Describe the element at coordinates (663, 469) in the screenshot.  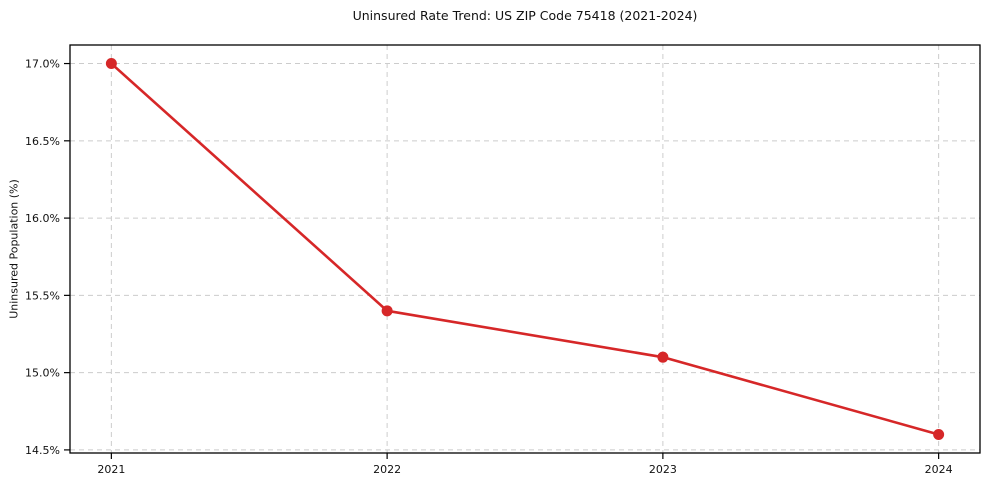
I see `x-tick-label: 2023` at that location.